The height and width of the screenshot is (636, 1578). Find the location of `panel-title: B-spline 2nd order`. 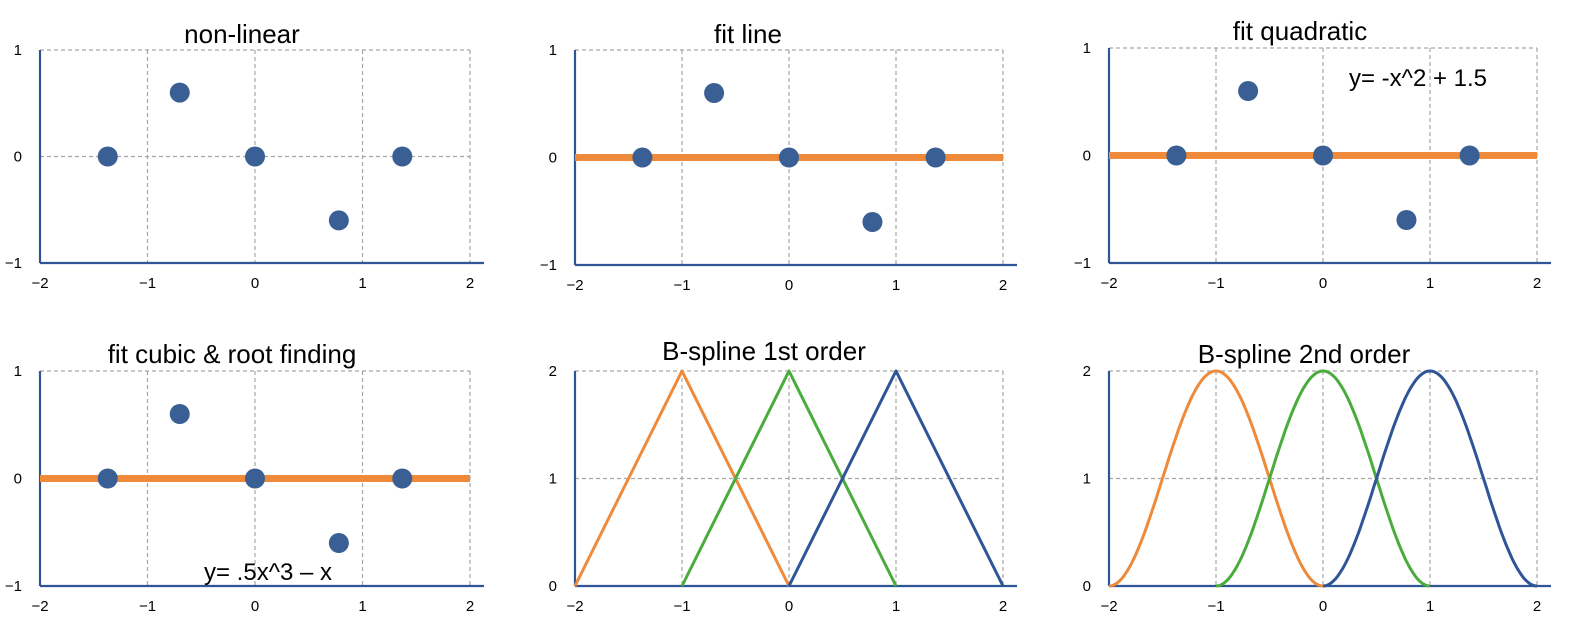

panel-title: B-spline 2nd order is located at coordinates (1304, 354).